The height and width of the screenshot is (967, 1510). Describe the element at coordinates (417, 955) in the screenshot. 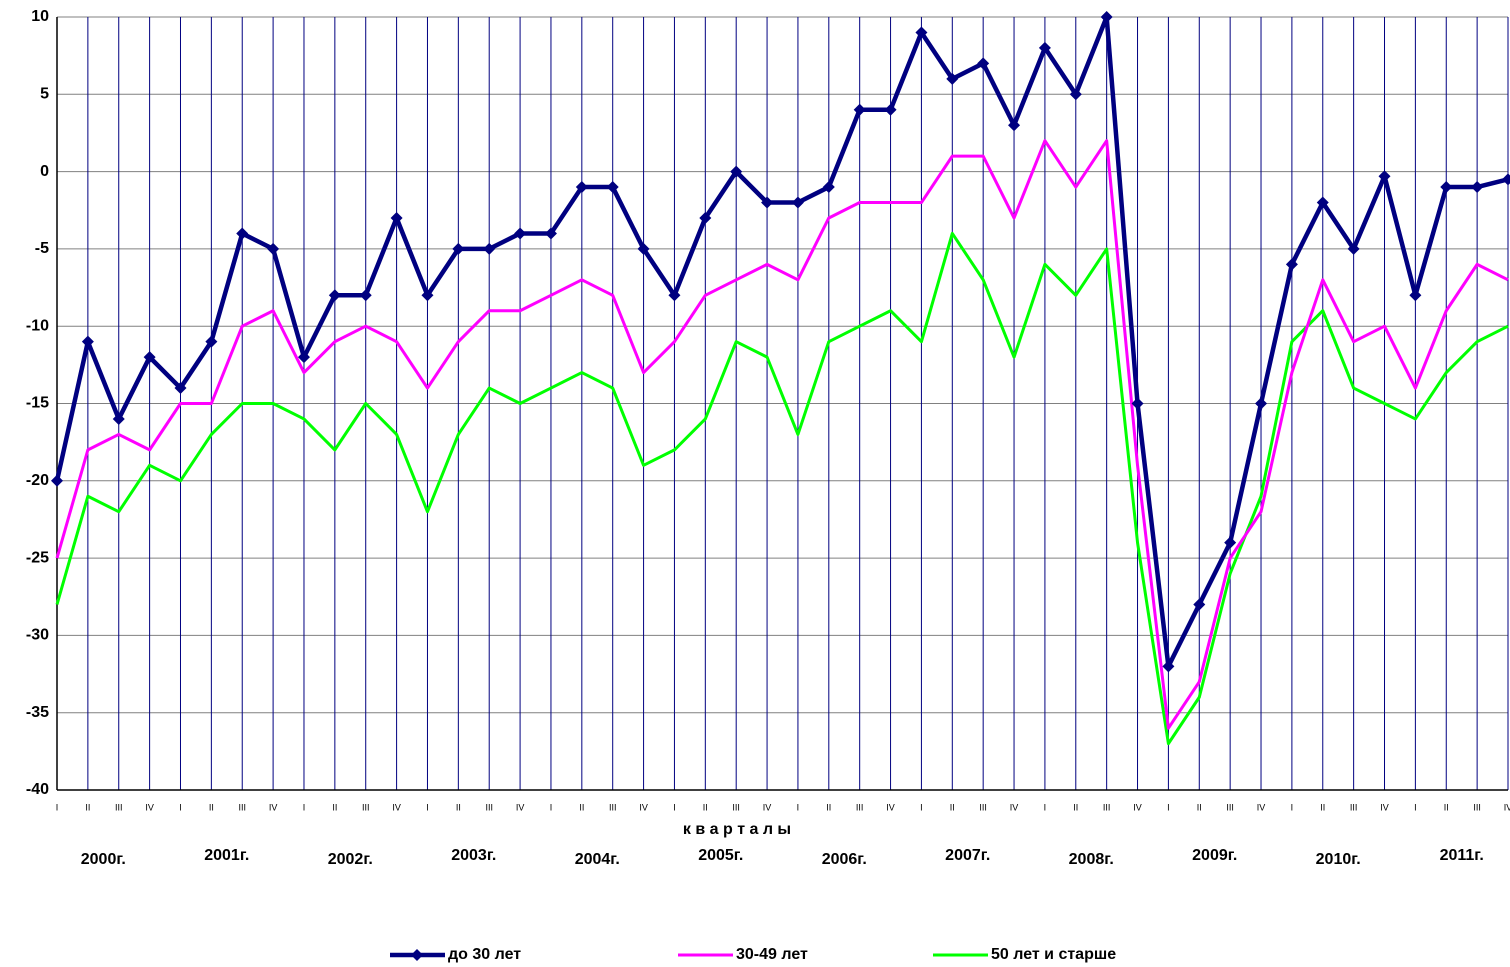

I see `legend-marker` at that location.